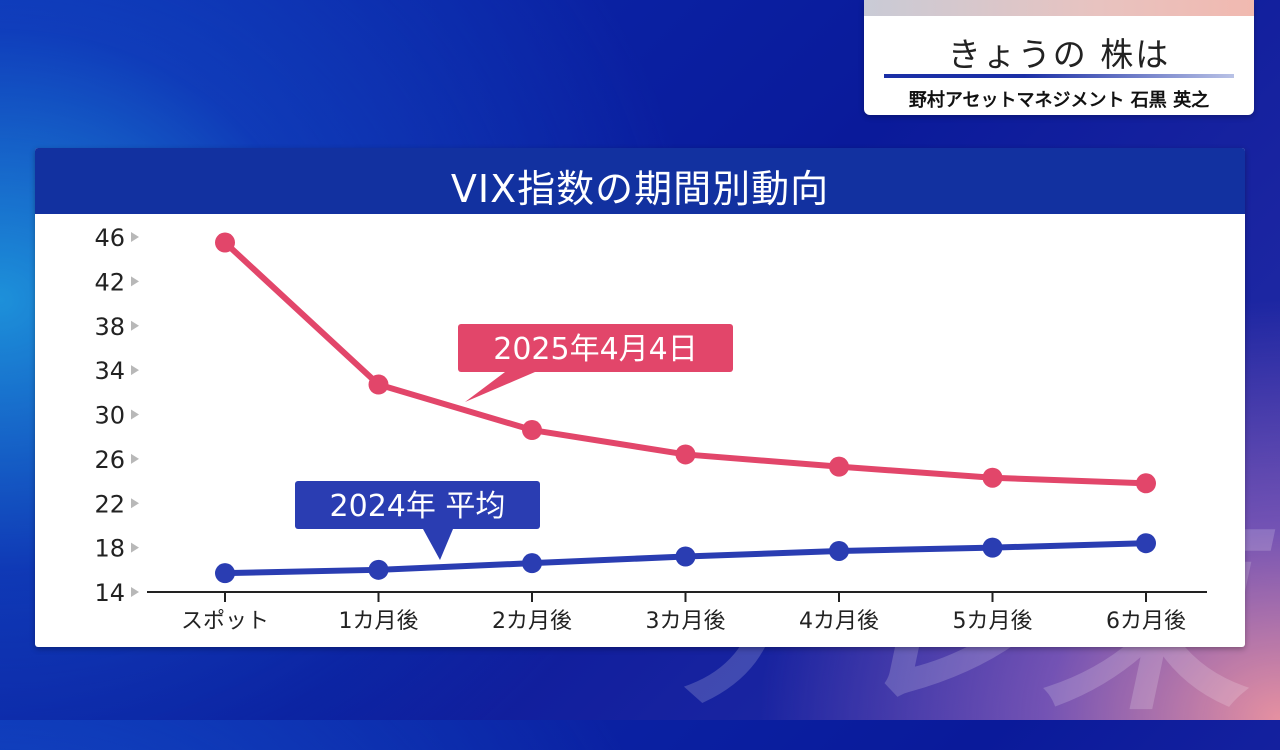  I want to click on x-tick-label: 4カ月後, so click(839, 621).